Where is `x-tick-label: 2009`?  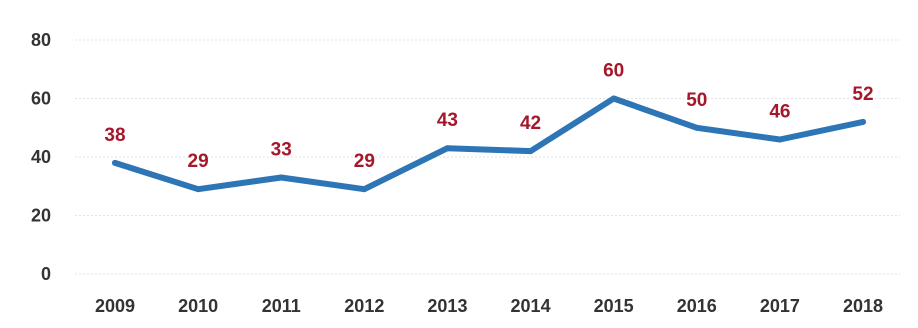
x-tick-label: 2009 is located at coordinates (115, 306).